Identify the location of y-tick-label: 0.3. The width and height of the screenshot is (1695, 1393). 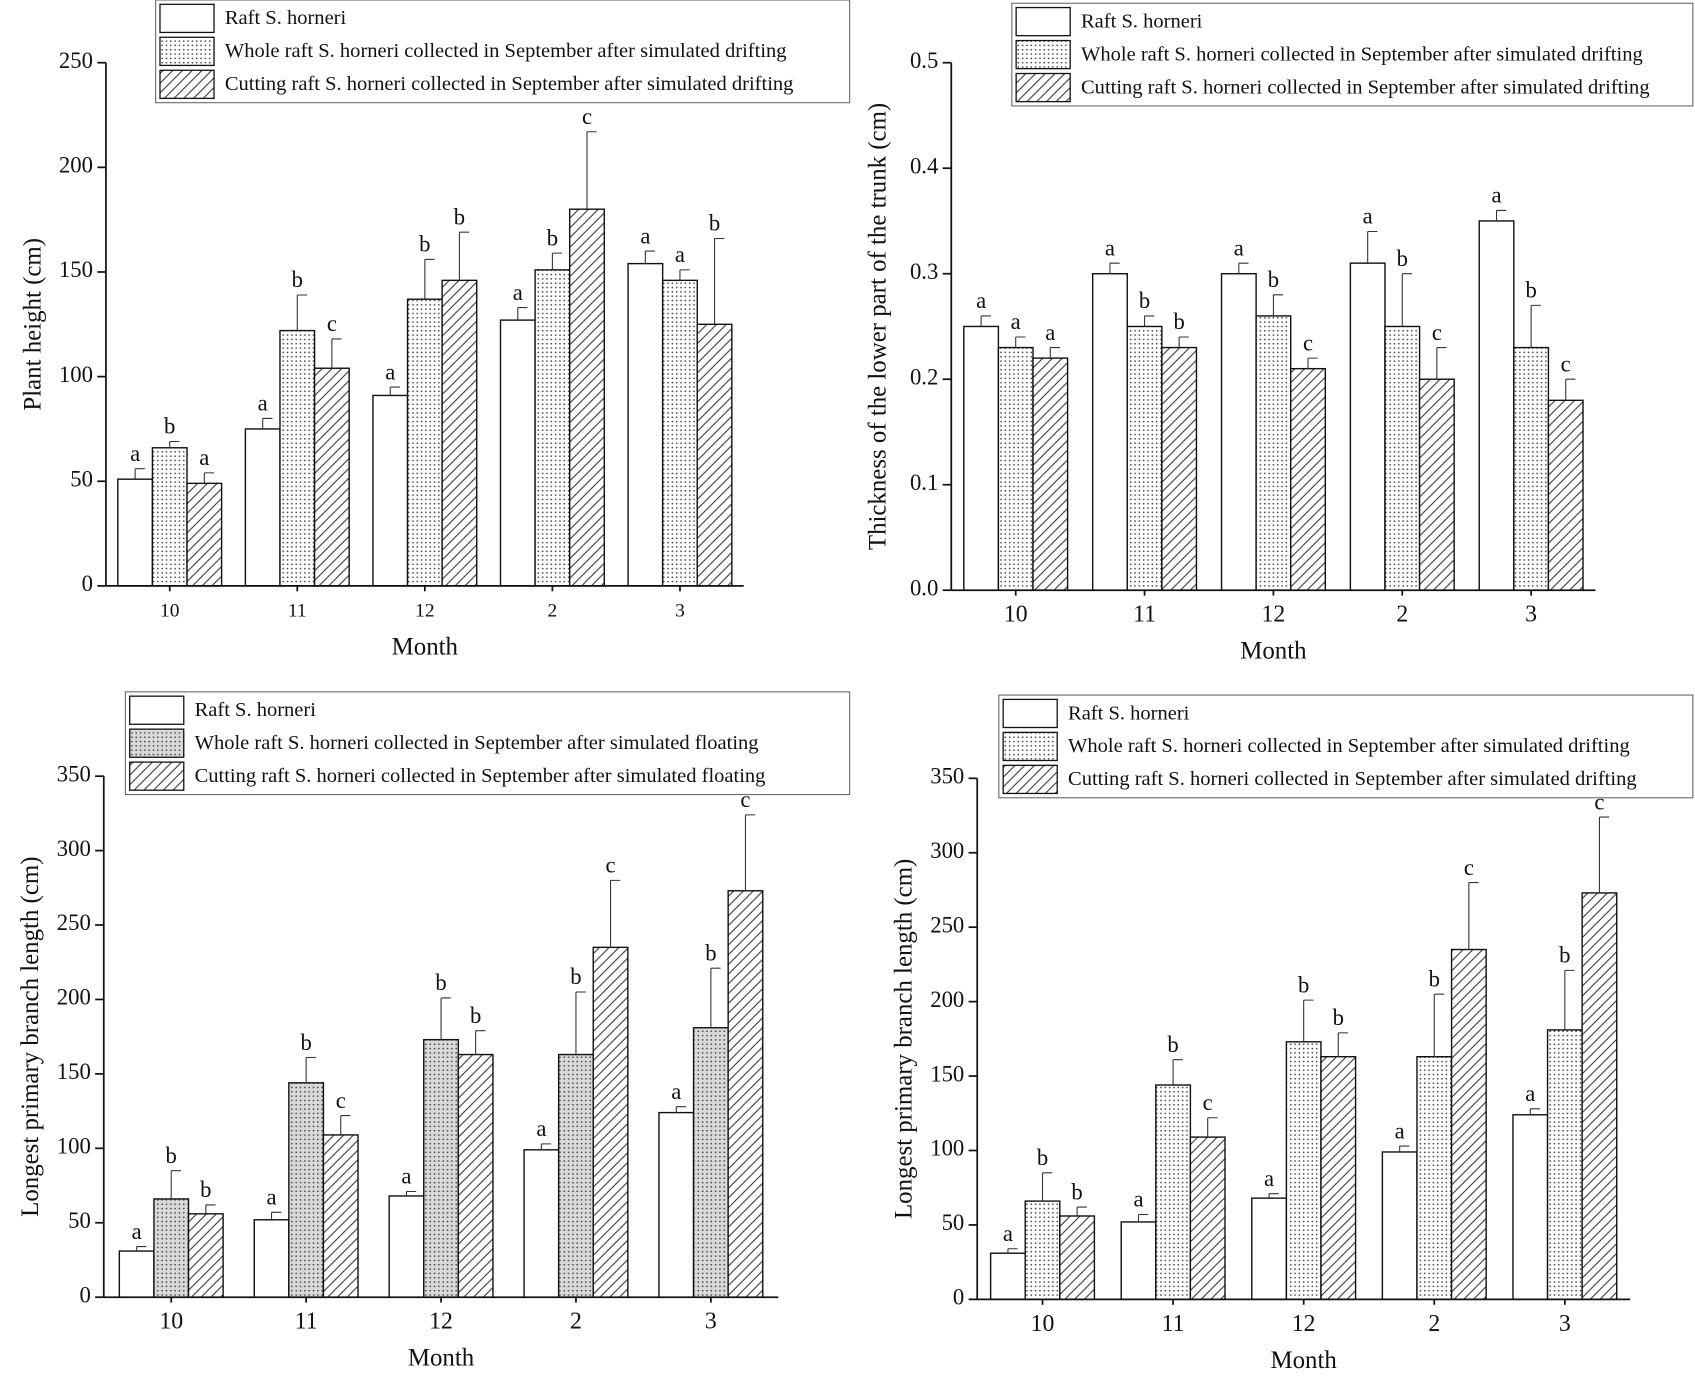
(924, 271).